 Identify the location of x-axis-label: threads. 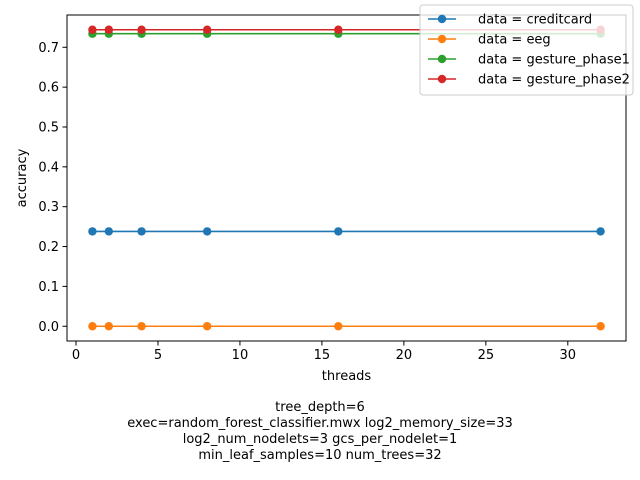
(347, 376).